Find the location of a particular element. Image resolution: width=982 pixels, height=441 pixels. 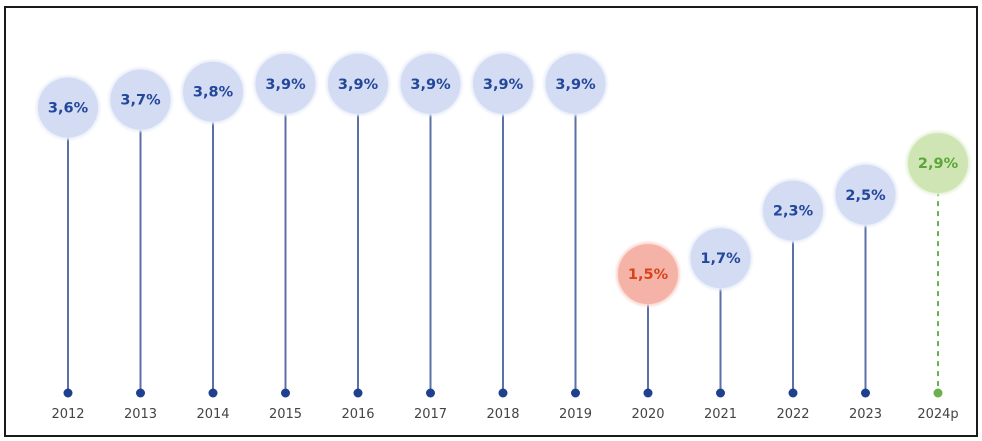

value-label-2022: 2,3% is located at coordinates (793, 212).